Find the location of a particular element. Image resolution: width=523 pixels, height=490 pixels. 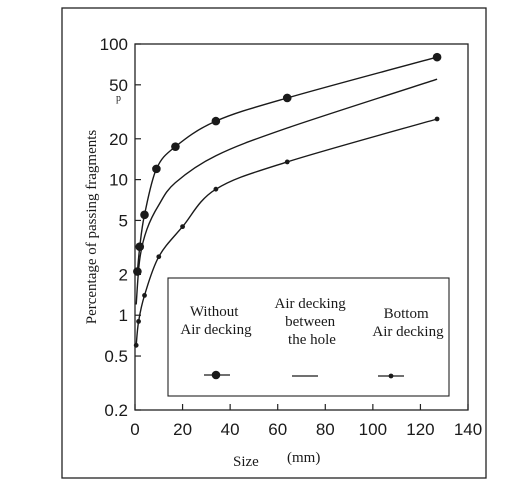

x-axis: 0 20 40 60 80 100 120 140 is located at coordinates (306, 421).